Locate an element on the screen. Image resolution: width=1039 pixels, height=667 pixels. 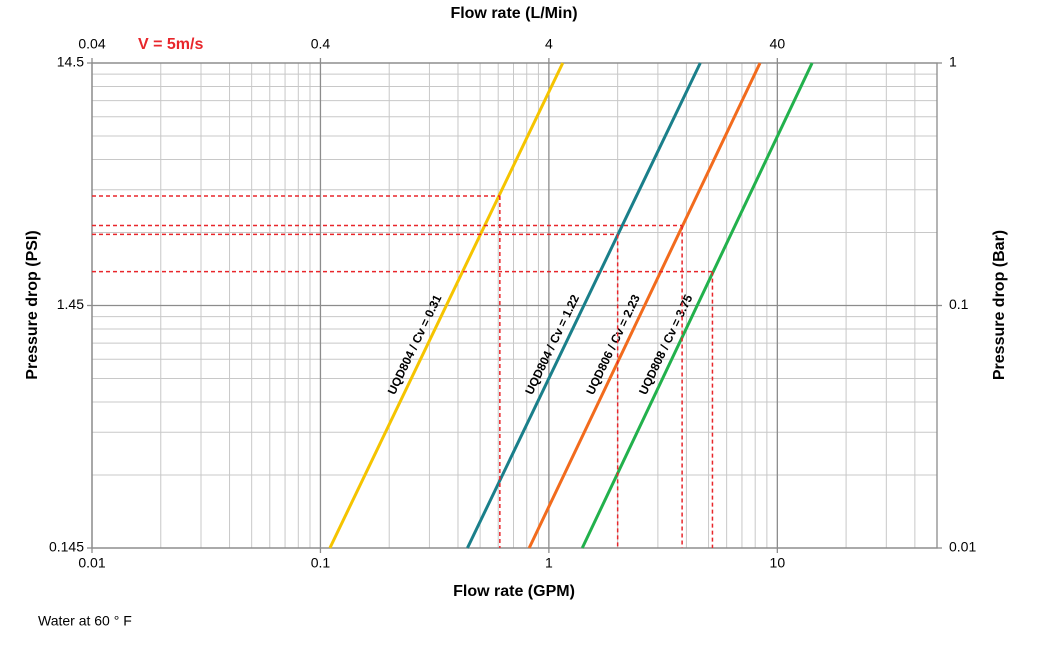
x-tick-label: 1 is located at coordinates (549, 563).